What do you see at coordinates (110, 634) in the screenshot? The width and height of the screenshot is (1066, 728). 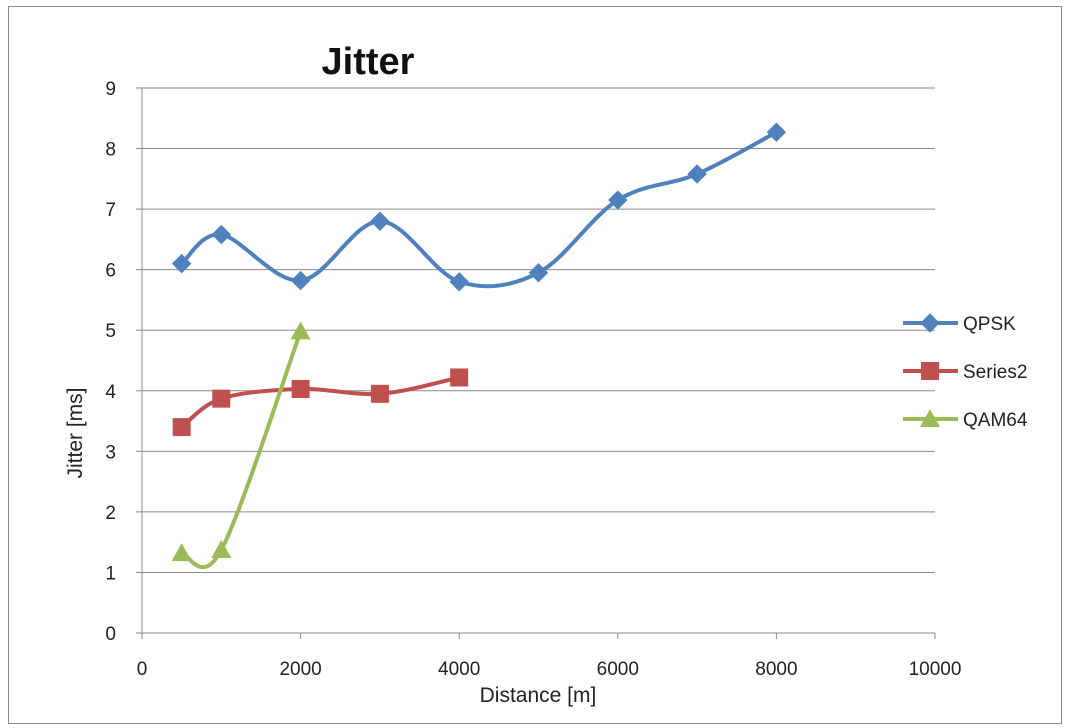 I see `y-tick-label: 0` at bounding box center [110, 634].